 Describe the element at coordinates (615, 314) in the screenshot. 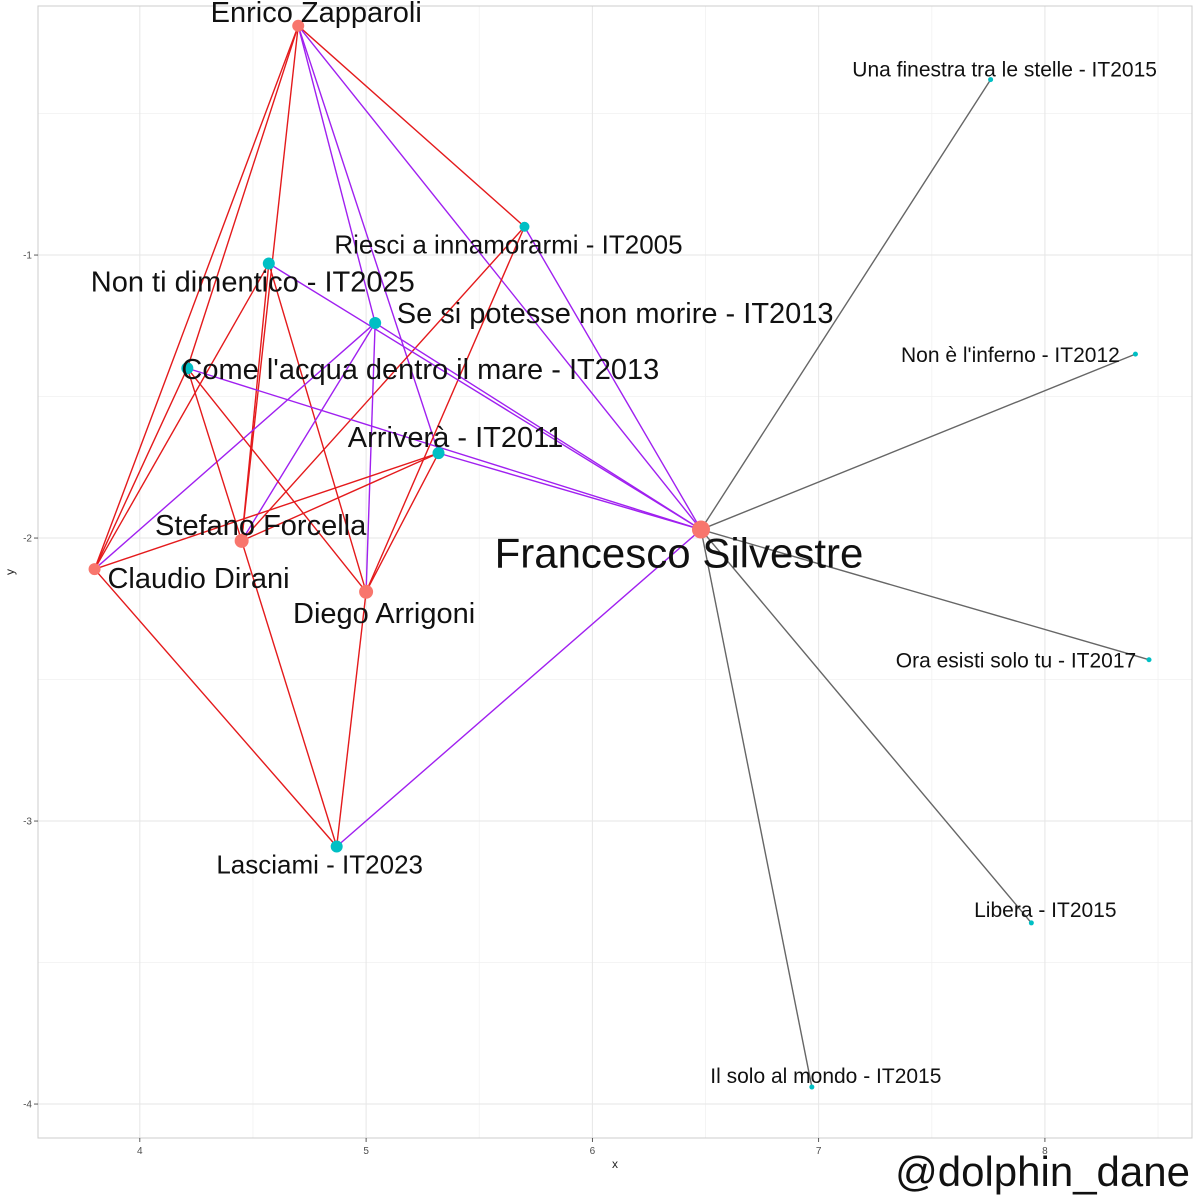

I see `label-sesipot: Se si potesse non morire - IT2013` at that location.